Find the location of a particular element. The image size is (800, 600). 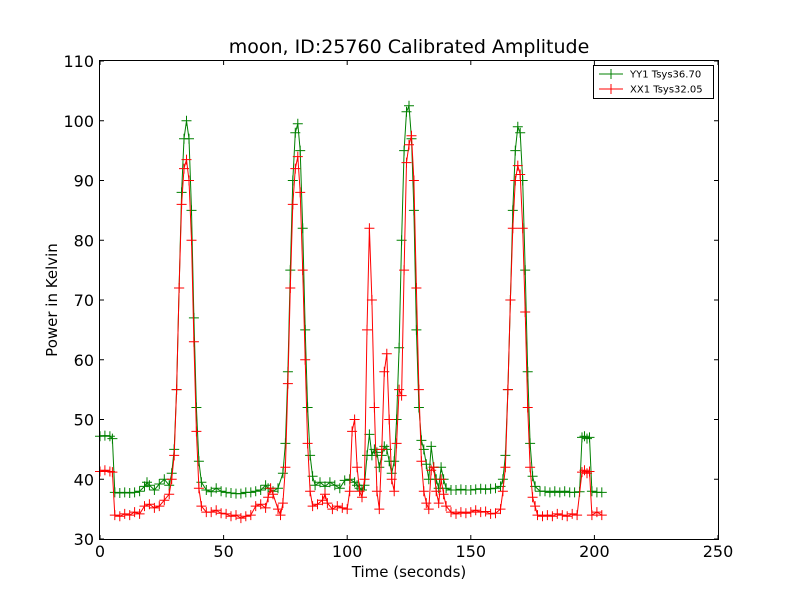

y-tick-label: 80 is located at coordinates (84, 240).